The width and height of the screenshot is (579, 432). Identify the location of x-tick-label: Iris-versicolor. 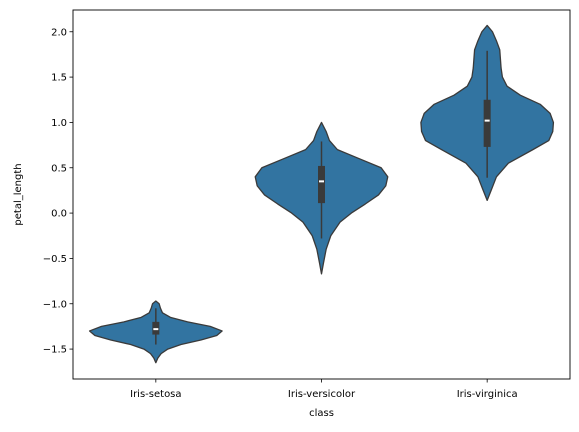
(322, 394).